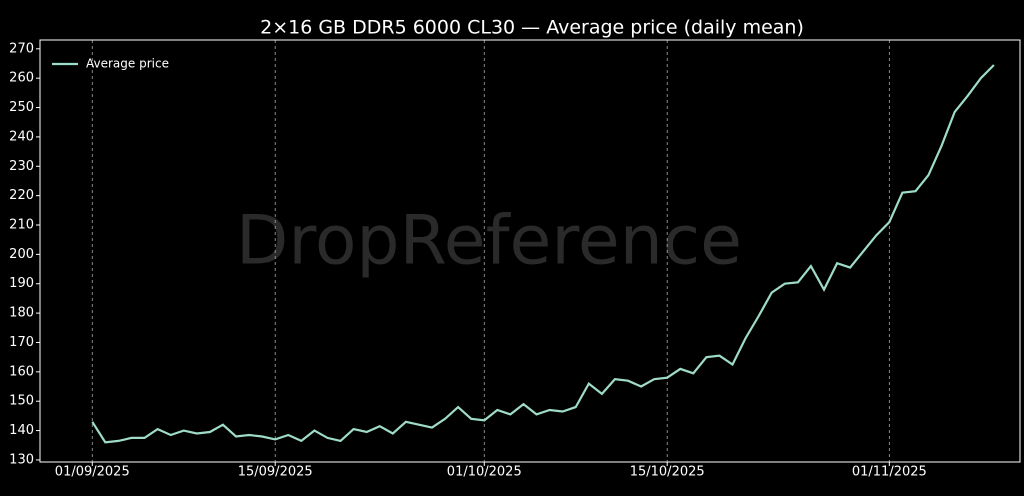 This screenshot has width=1024, height=496. What do you see at coordinates (21, 136) in the screenshot?
I see `y-tick-label: 240` at bounding box center [21, 136].